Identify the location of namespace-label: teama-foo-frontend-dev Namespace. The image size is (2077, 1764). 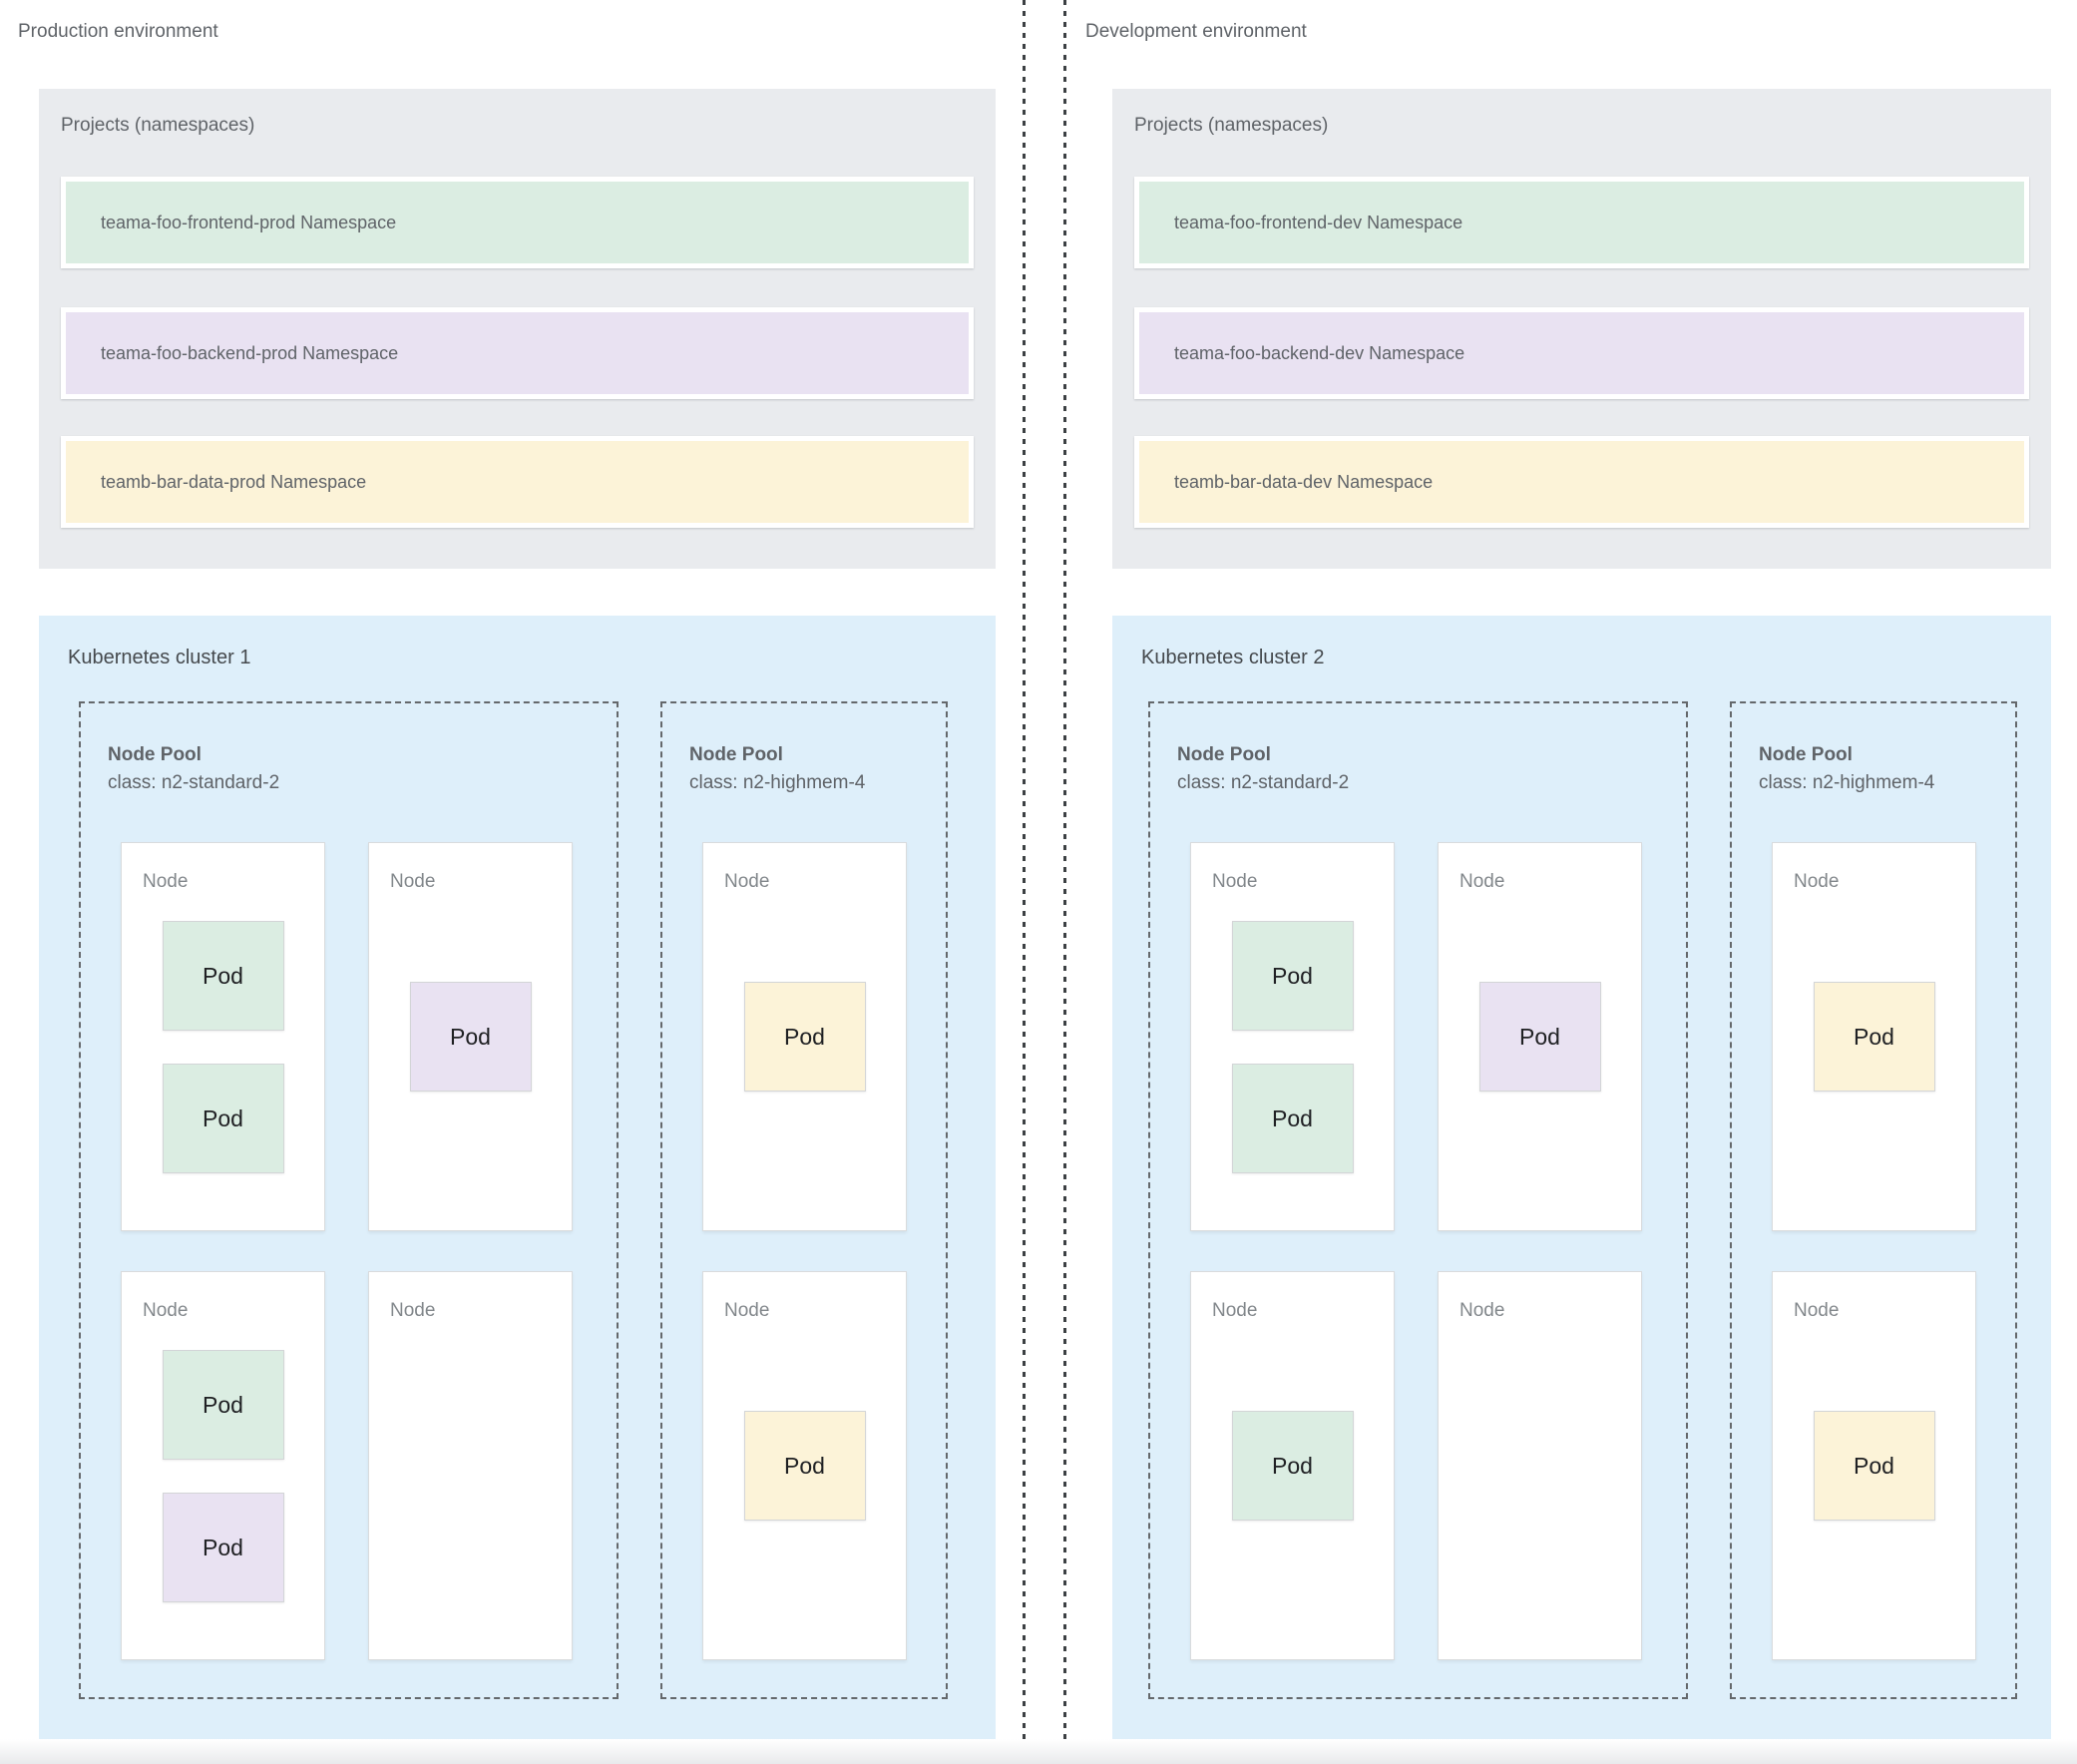
(1319, 222).